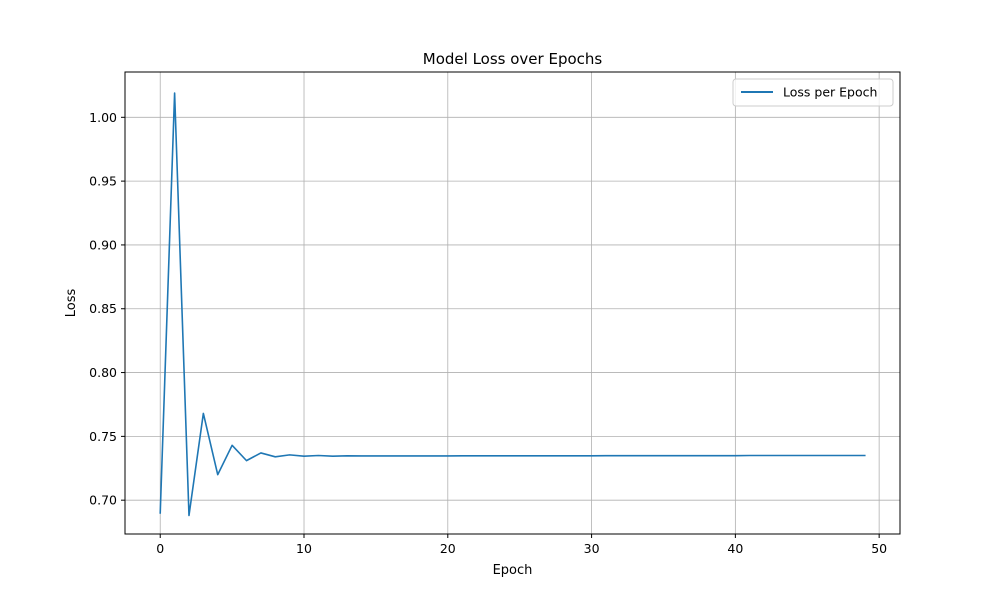  What do you see at coordinates (830, 92) in the screenshot?
I see `legend-label: Loss per Epoch` at bounding box center [830, 92].